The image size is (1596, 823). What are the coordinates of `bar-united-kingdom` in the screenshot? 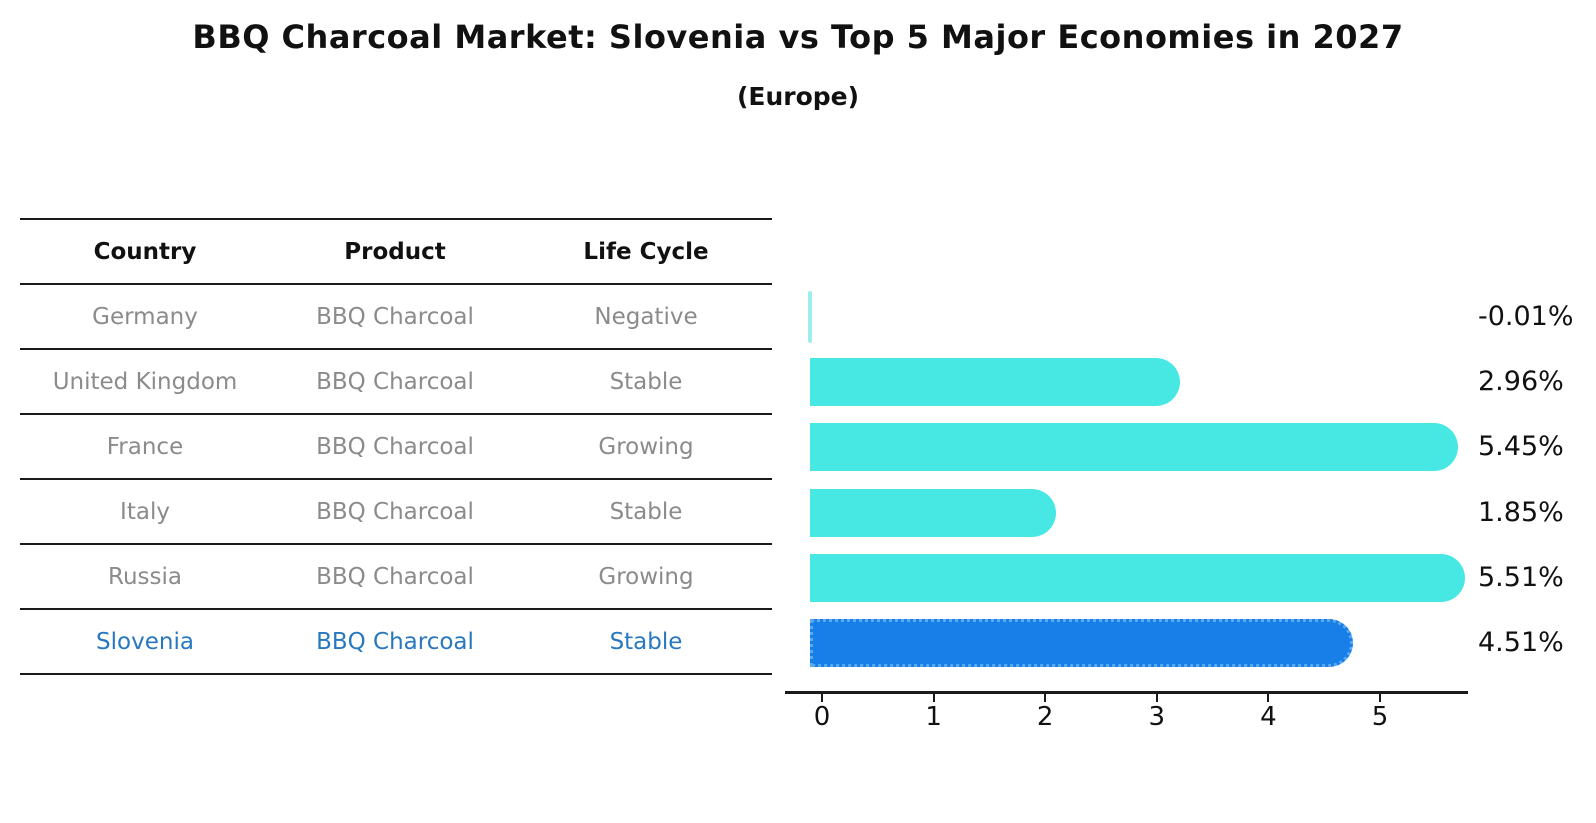 It's located at (995, 382).